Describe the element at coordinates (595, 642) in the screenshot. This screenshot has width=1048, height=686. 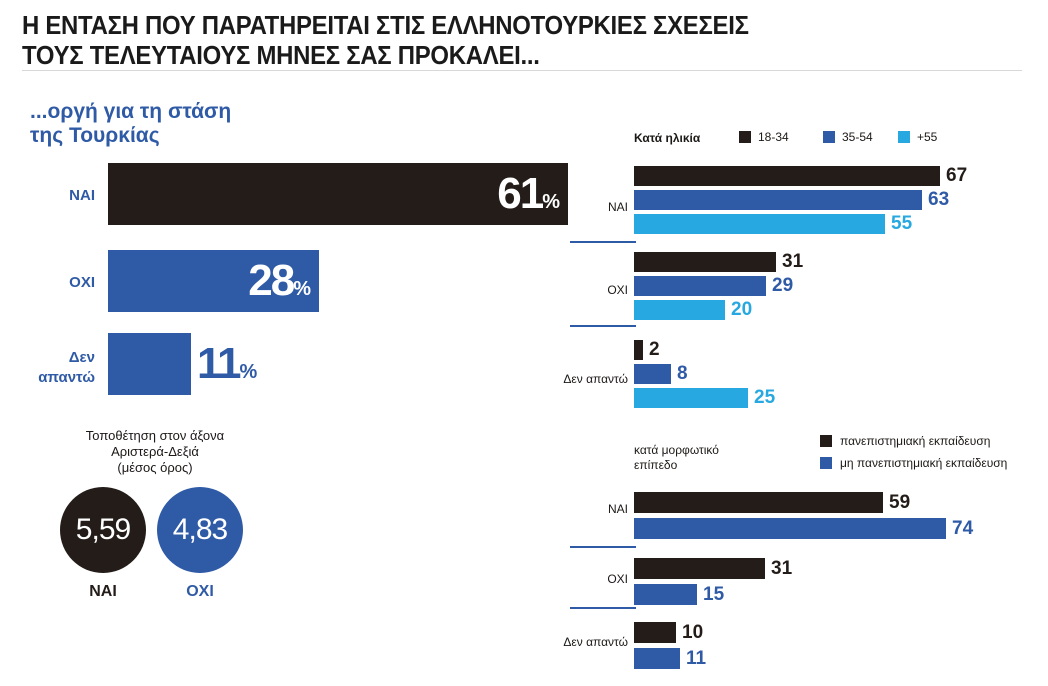
I see `edu-category-label: Δεν απαντώ` at that location.